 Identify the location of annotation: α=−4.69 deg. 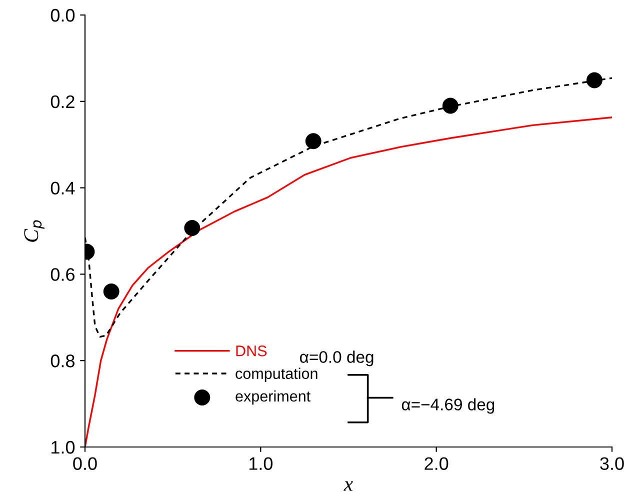
(448, 406).